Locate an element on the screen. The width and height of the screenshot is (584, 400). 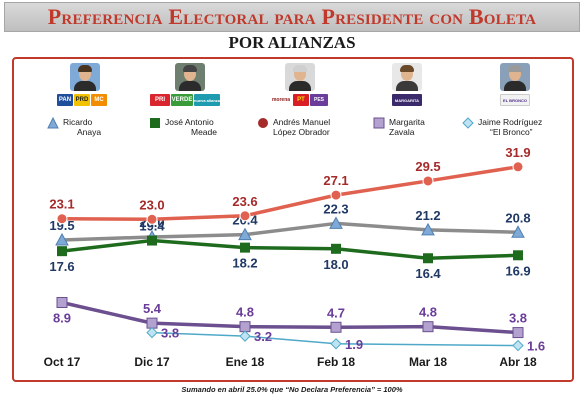
party-logos-meade: PRI VERDE nueva alianza is located at coordinates (185, 100).